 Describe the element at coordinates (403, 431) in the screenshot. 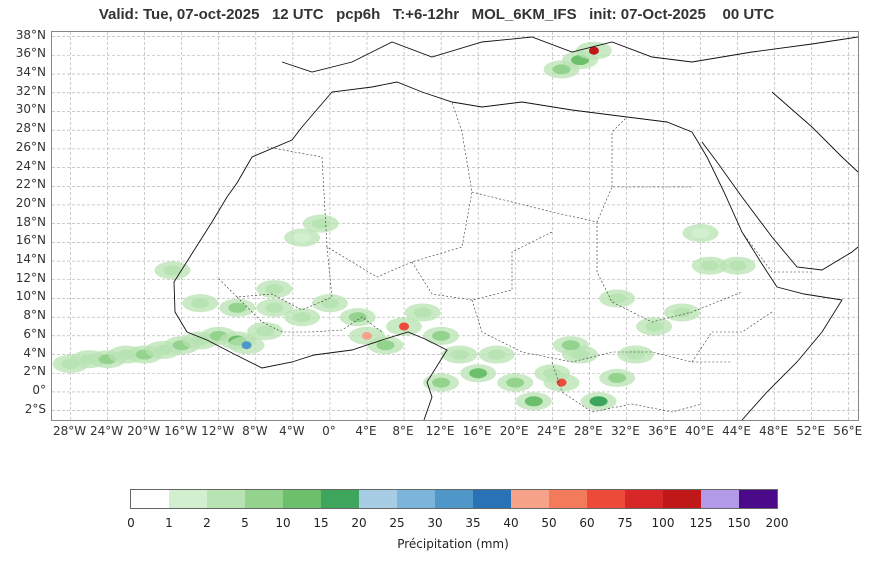

I see `longitude-tick-label: 8°E` at that location.